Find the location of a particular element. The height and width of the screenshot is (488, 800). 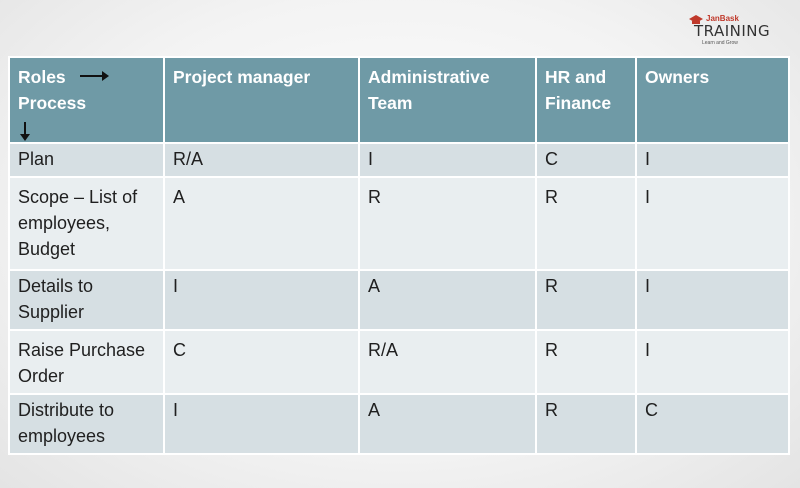

header-roles-label: Roles is located at coordinates (42, 77).